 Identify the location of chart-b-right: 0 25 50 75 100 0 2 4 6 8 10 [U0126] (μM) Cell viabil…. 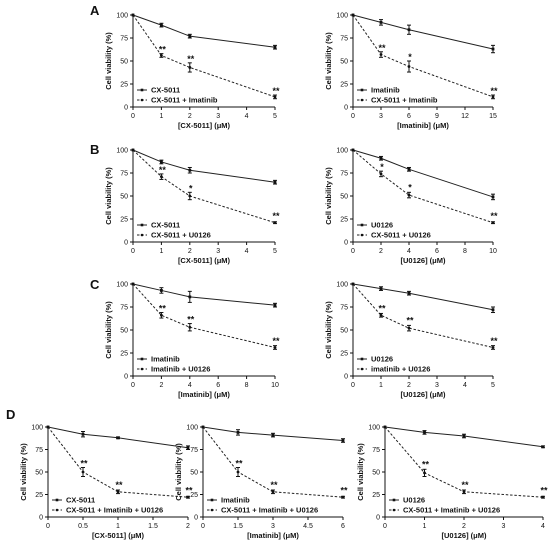
(411, 207).